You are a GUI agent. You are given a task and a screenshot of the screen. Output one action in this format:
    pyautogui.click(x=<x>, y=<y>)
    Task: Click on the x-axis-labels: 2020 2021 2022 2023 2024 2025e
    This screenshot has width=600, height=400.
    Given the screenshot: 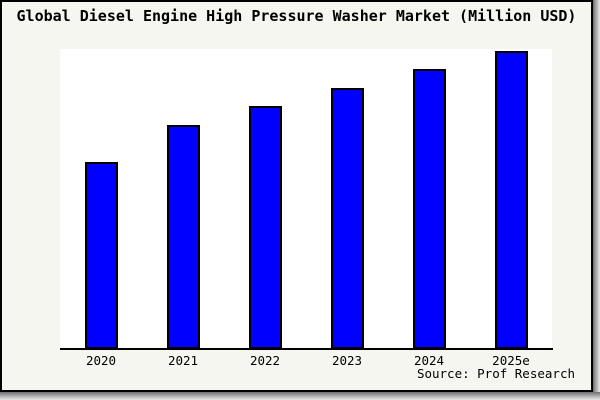 What is the action you would take?
    pyautogui.click(x=300, y=361)
    